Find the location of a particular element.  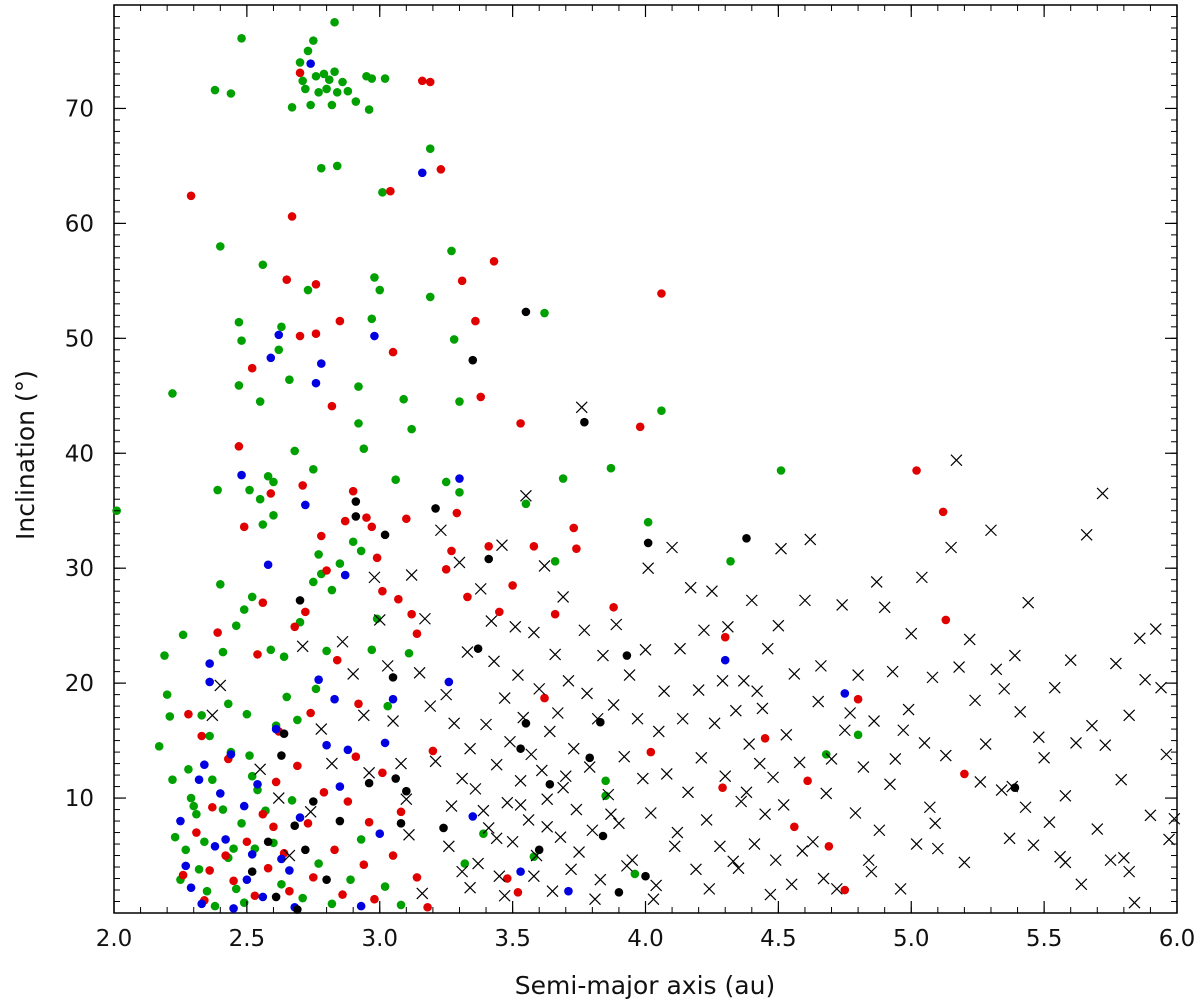

y-tick-label: 50 is located at coordinates (79, 339).